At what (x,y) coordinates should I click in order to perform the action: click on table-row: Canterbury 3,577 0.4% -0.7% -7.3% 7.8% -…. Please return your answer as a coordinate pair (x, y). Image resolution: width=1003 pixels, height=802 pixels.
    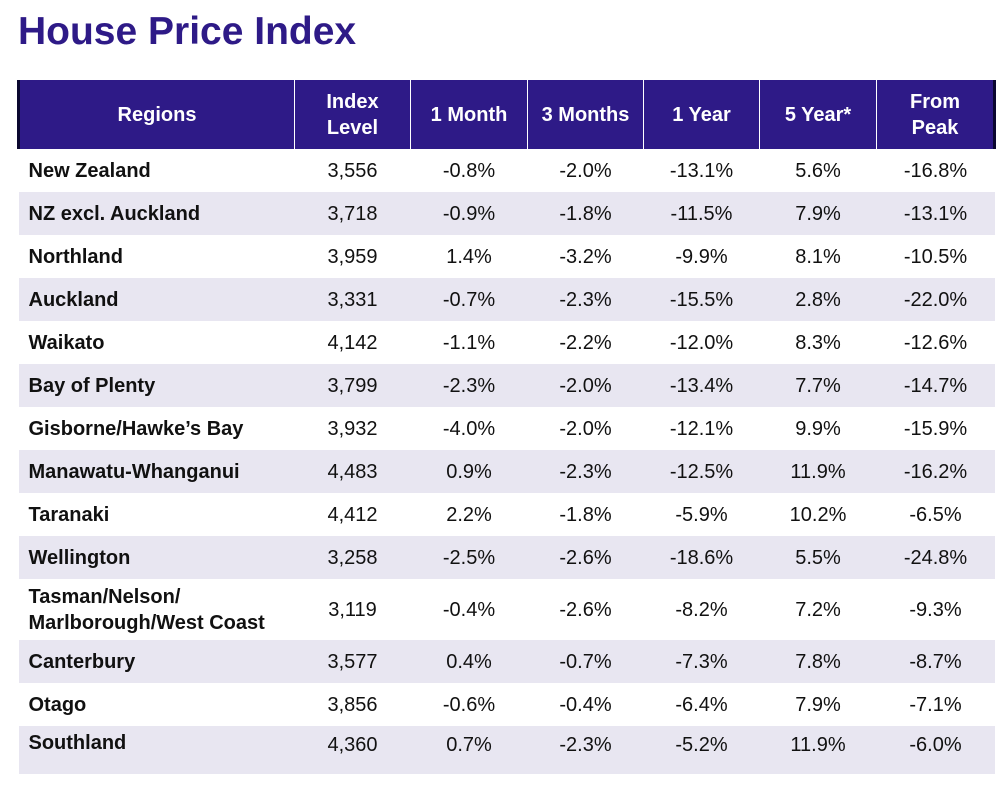
    Looking at the image, I should click on (506, 661).